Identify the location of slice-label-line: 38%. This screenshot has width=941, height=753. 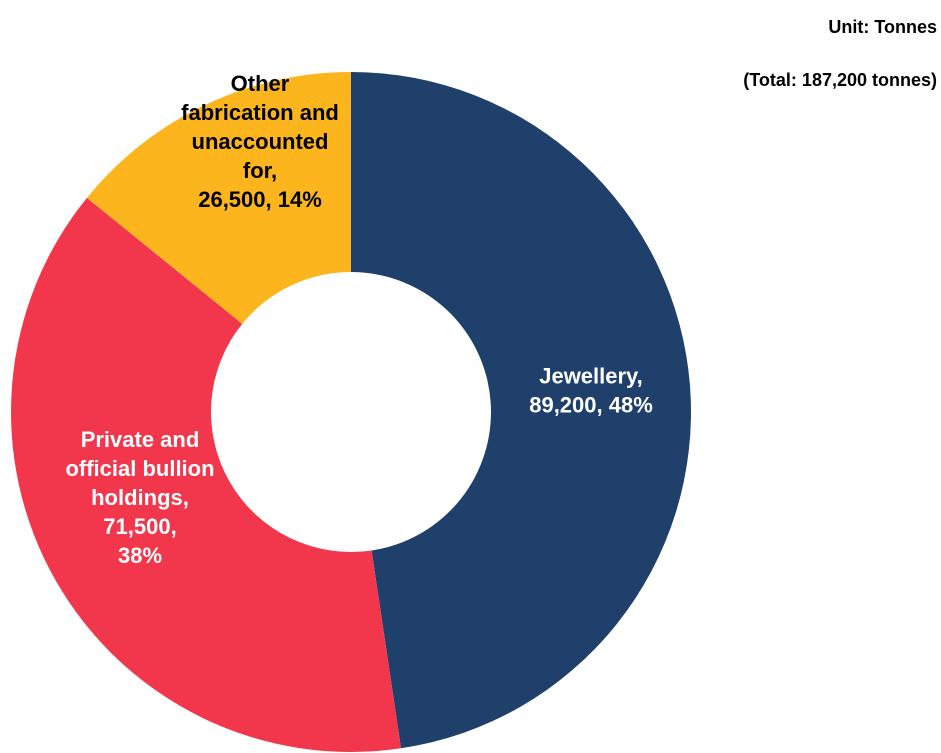
(140, 555).